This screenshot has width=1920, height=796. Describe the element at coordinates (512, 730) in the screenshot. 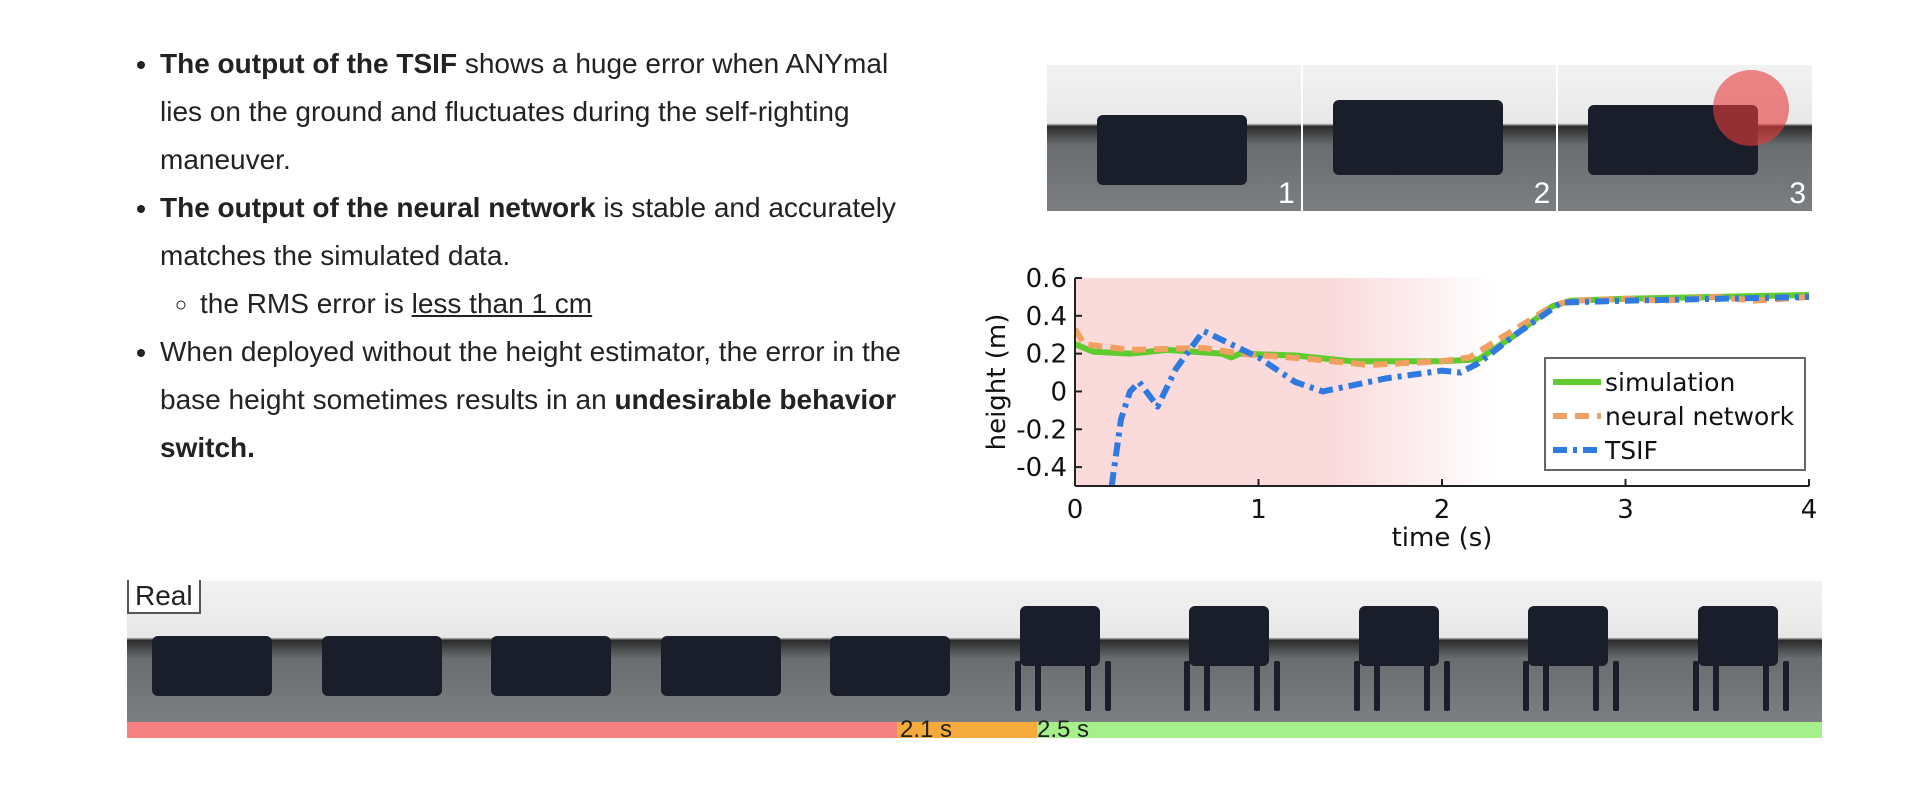

I see `phase-before` at that location.